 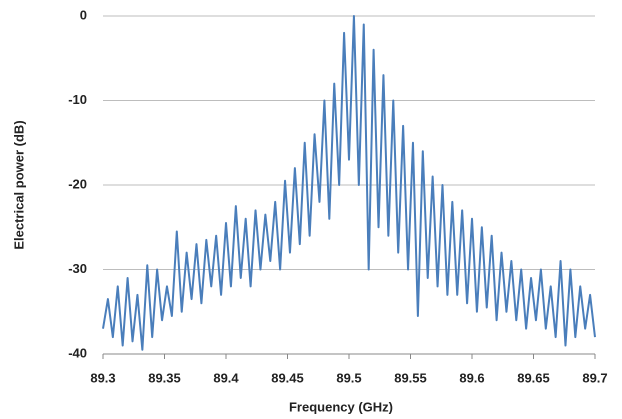 What do you see at coordinates (410, 377) in the screenshot?
I see `x-tick-label: 89.55` at bounding box center [410, 377].